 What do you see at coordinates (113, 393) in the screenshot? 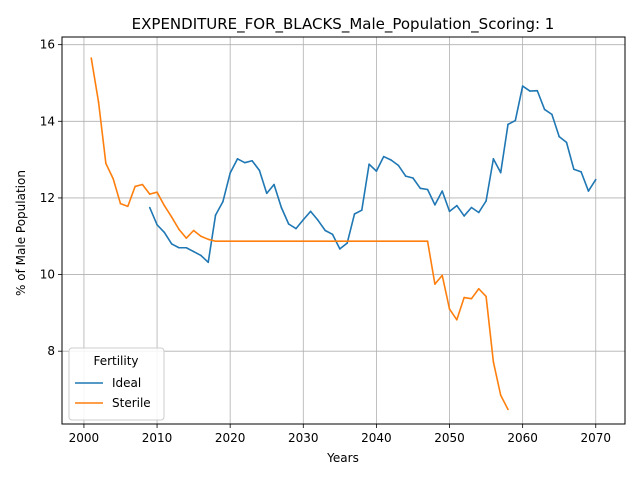
I see `legend-items: Ideal Sterile` at bounding box center [113, 393].